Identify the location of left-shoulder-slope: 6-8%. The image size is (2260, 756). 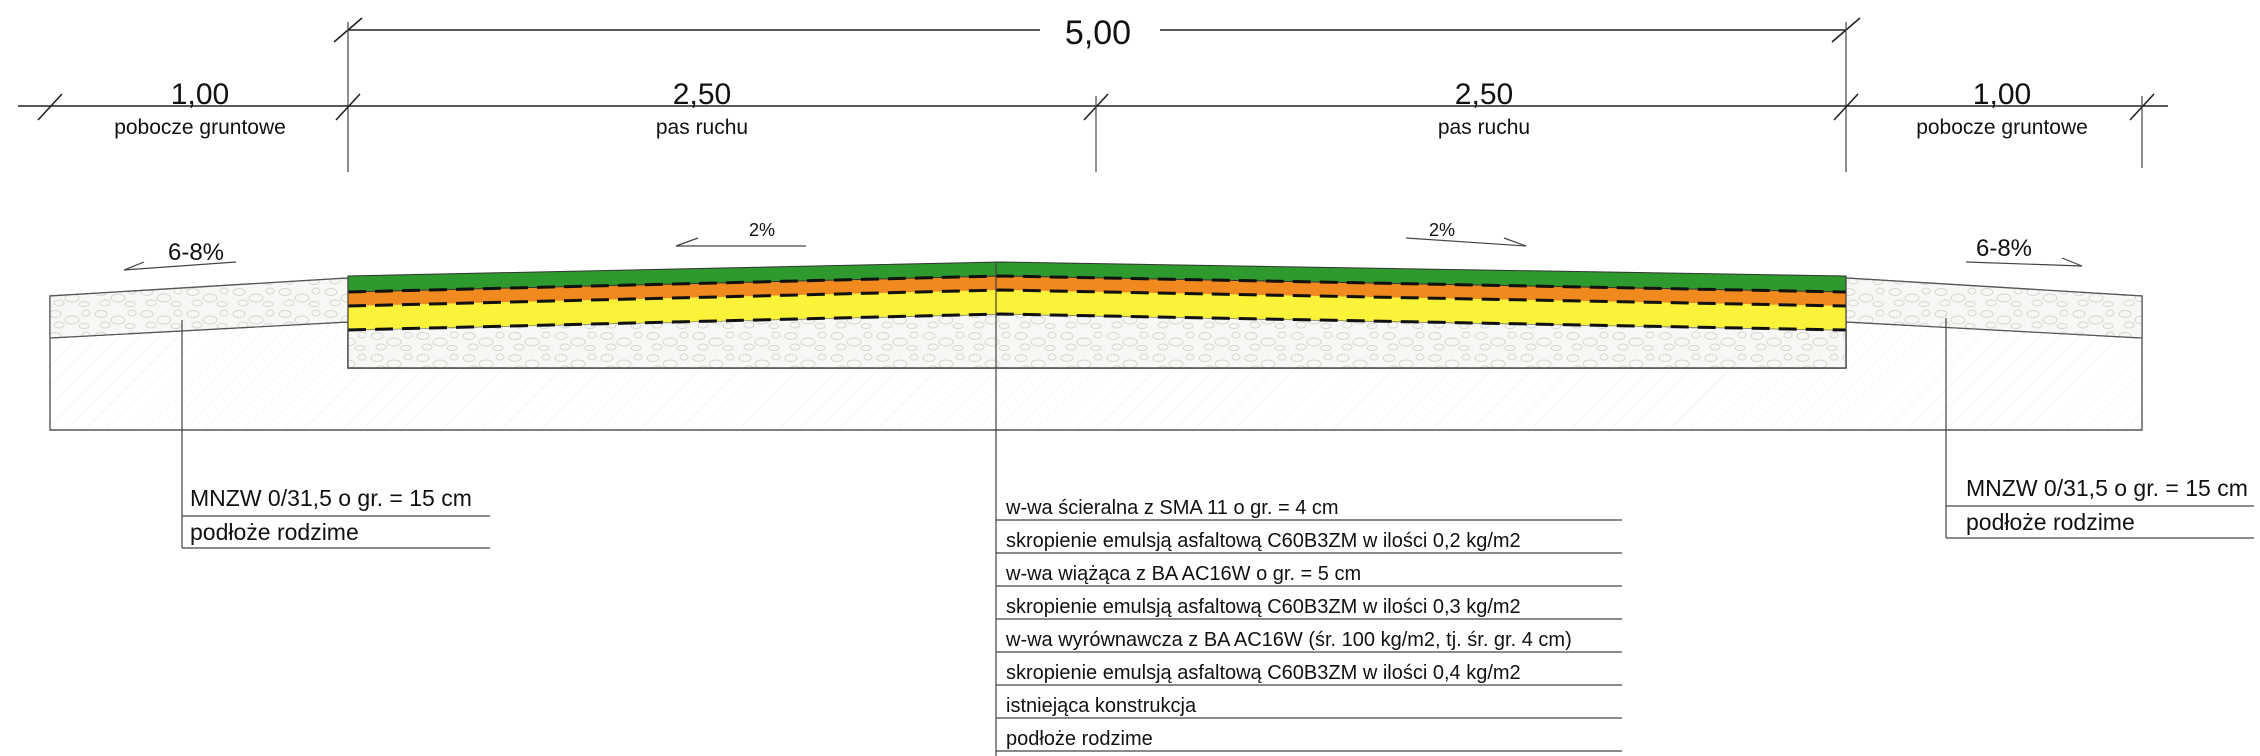
(196, 252).